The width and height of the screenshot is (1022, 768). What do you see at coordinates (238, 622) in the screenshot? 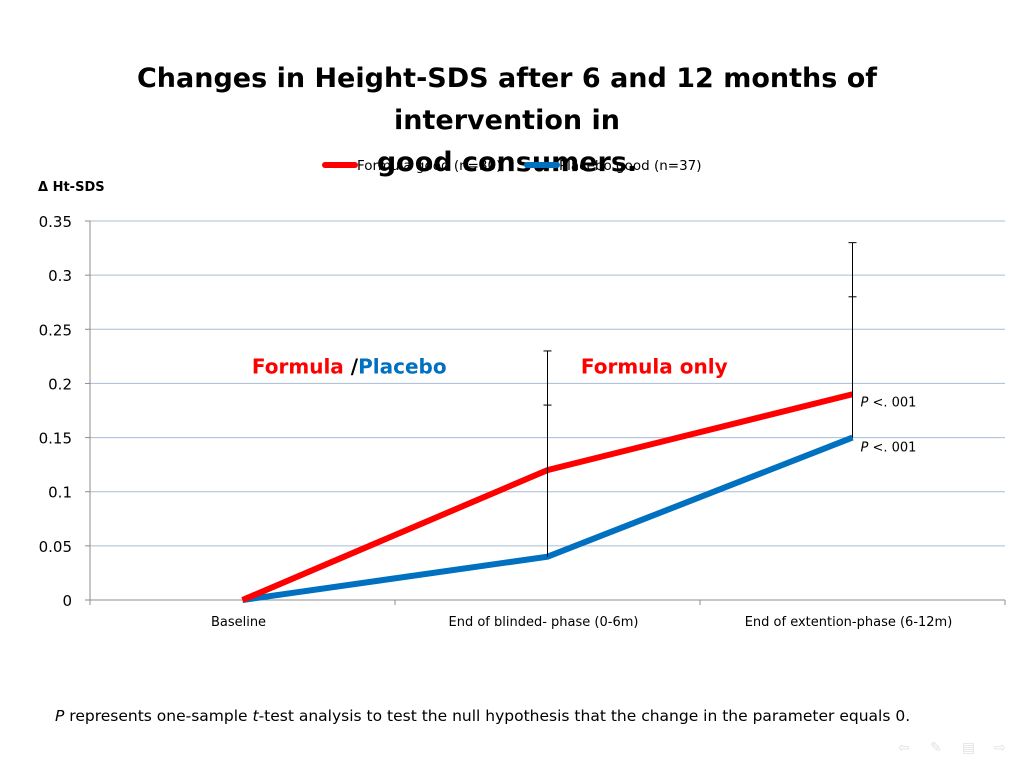
I see `x-tick-label: Baseline` at bounding box center [238, 622].